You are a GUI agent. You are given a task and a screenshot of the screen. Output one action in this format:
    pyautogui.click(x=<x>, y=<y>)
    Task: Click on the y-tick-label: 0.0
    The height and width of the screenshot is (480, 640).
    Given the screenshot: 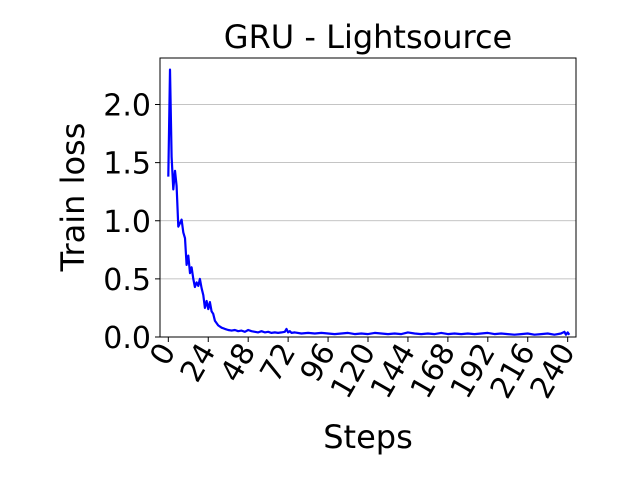 What is the action you would take?
    pyautogui.click(x=127, y=338)
    